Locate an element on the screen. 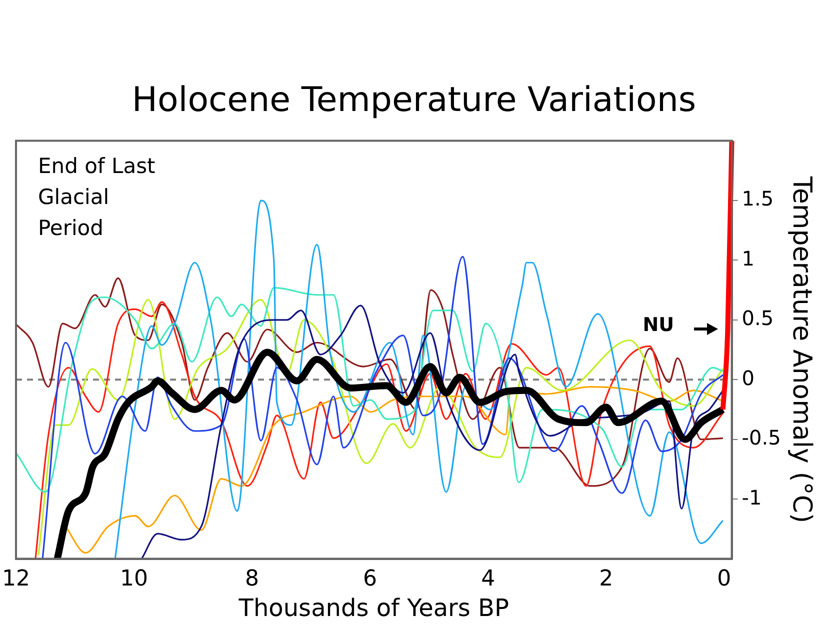 The height and width of the screenshot is (626, 826). x-tick-label: 6 is located at coordinates (370, 579).